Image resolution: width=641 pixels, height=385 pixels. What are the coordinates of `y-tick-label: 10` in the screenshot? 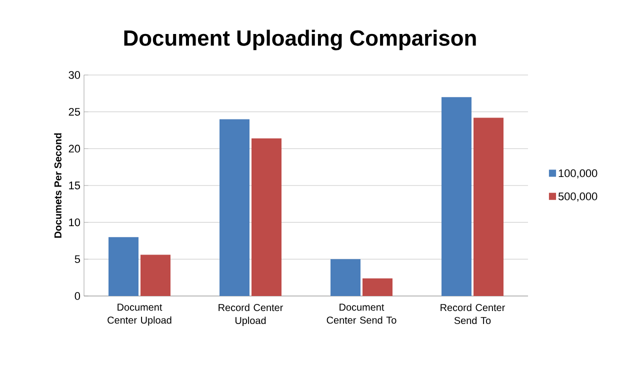 It's located at (74, 222).